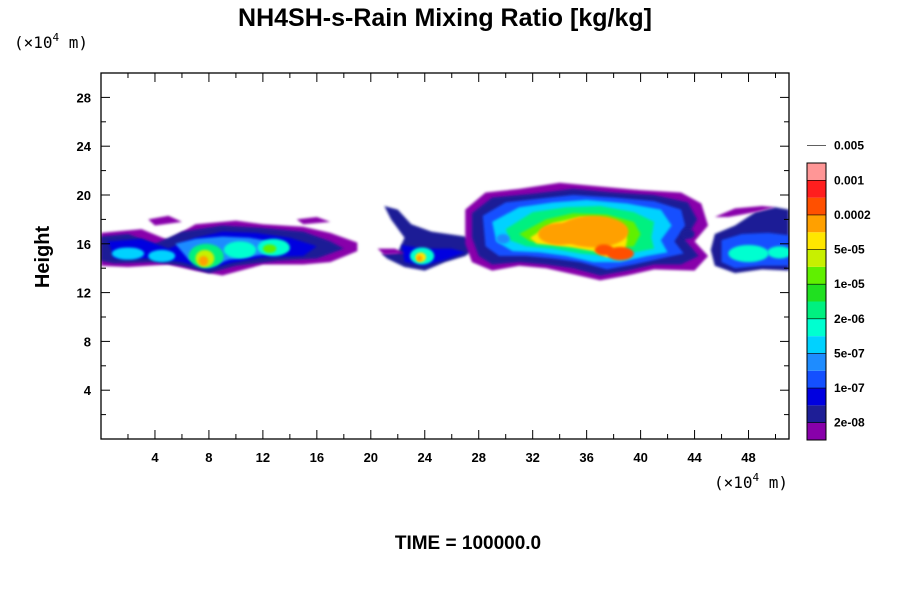 Image resolution: width=900 pixels, height=600 pixels. Describe the element at coordinates (445, 18) in the screenshot. I see `chart-title: NH4SH-s-Rain Mixing Ratio [kg/kg]` at that location.